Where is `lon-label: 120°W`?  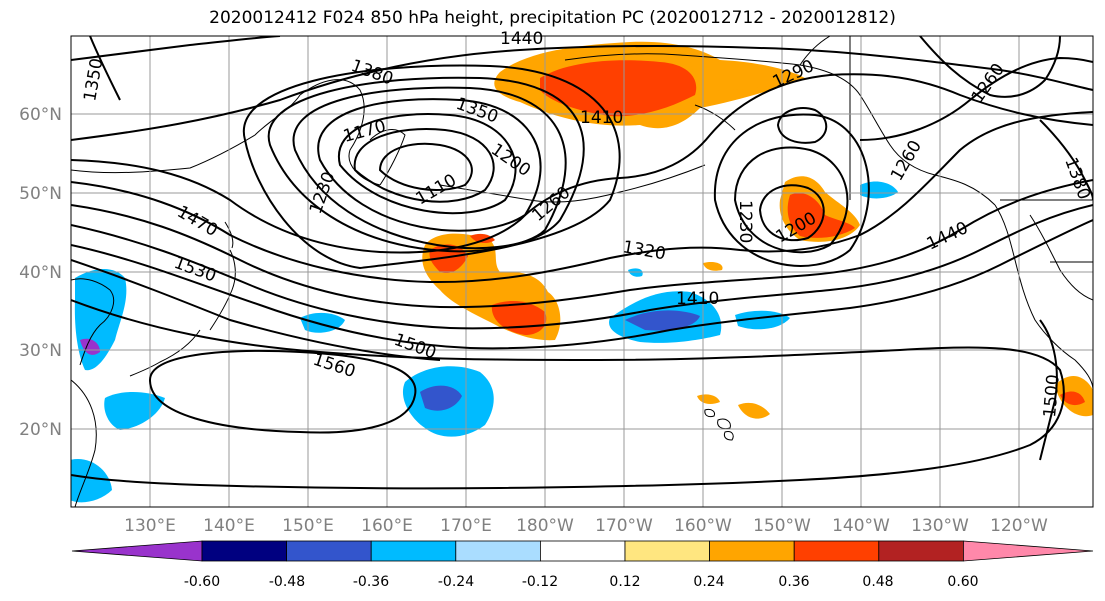
lon-label: 120°W is located at coordinates (1019, 526).